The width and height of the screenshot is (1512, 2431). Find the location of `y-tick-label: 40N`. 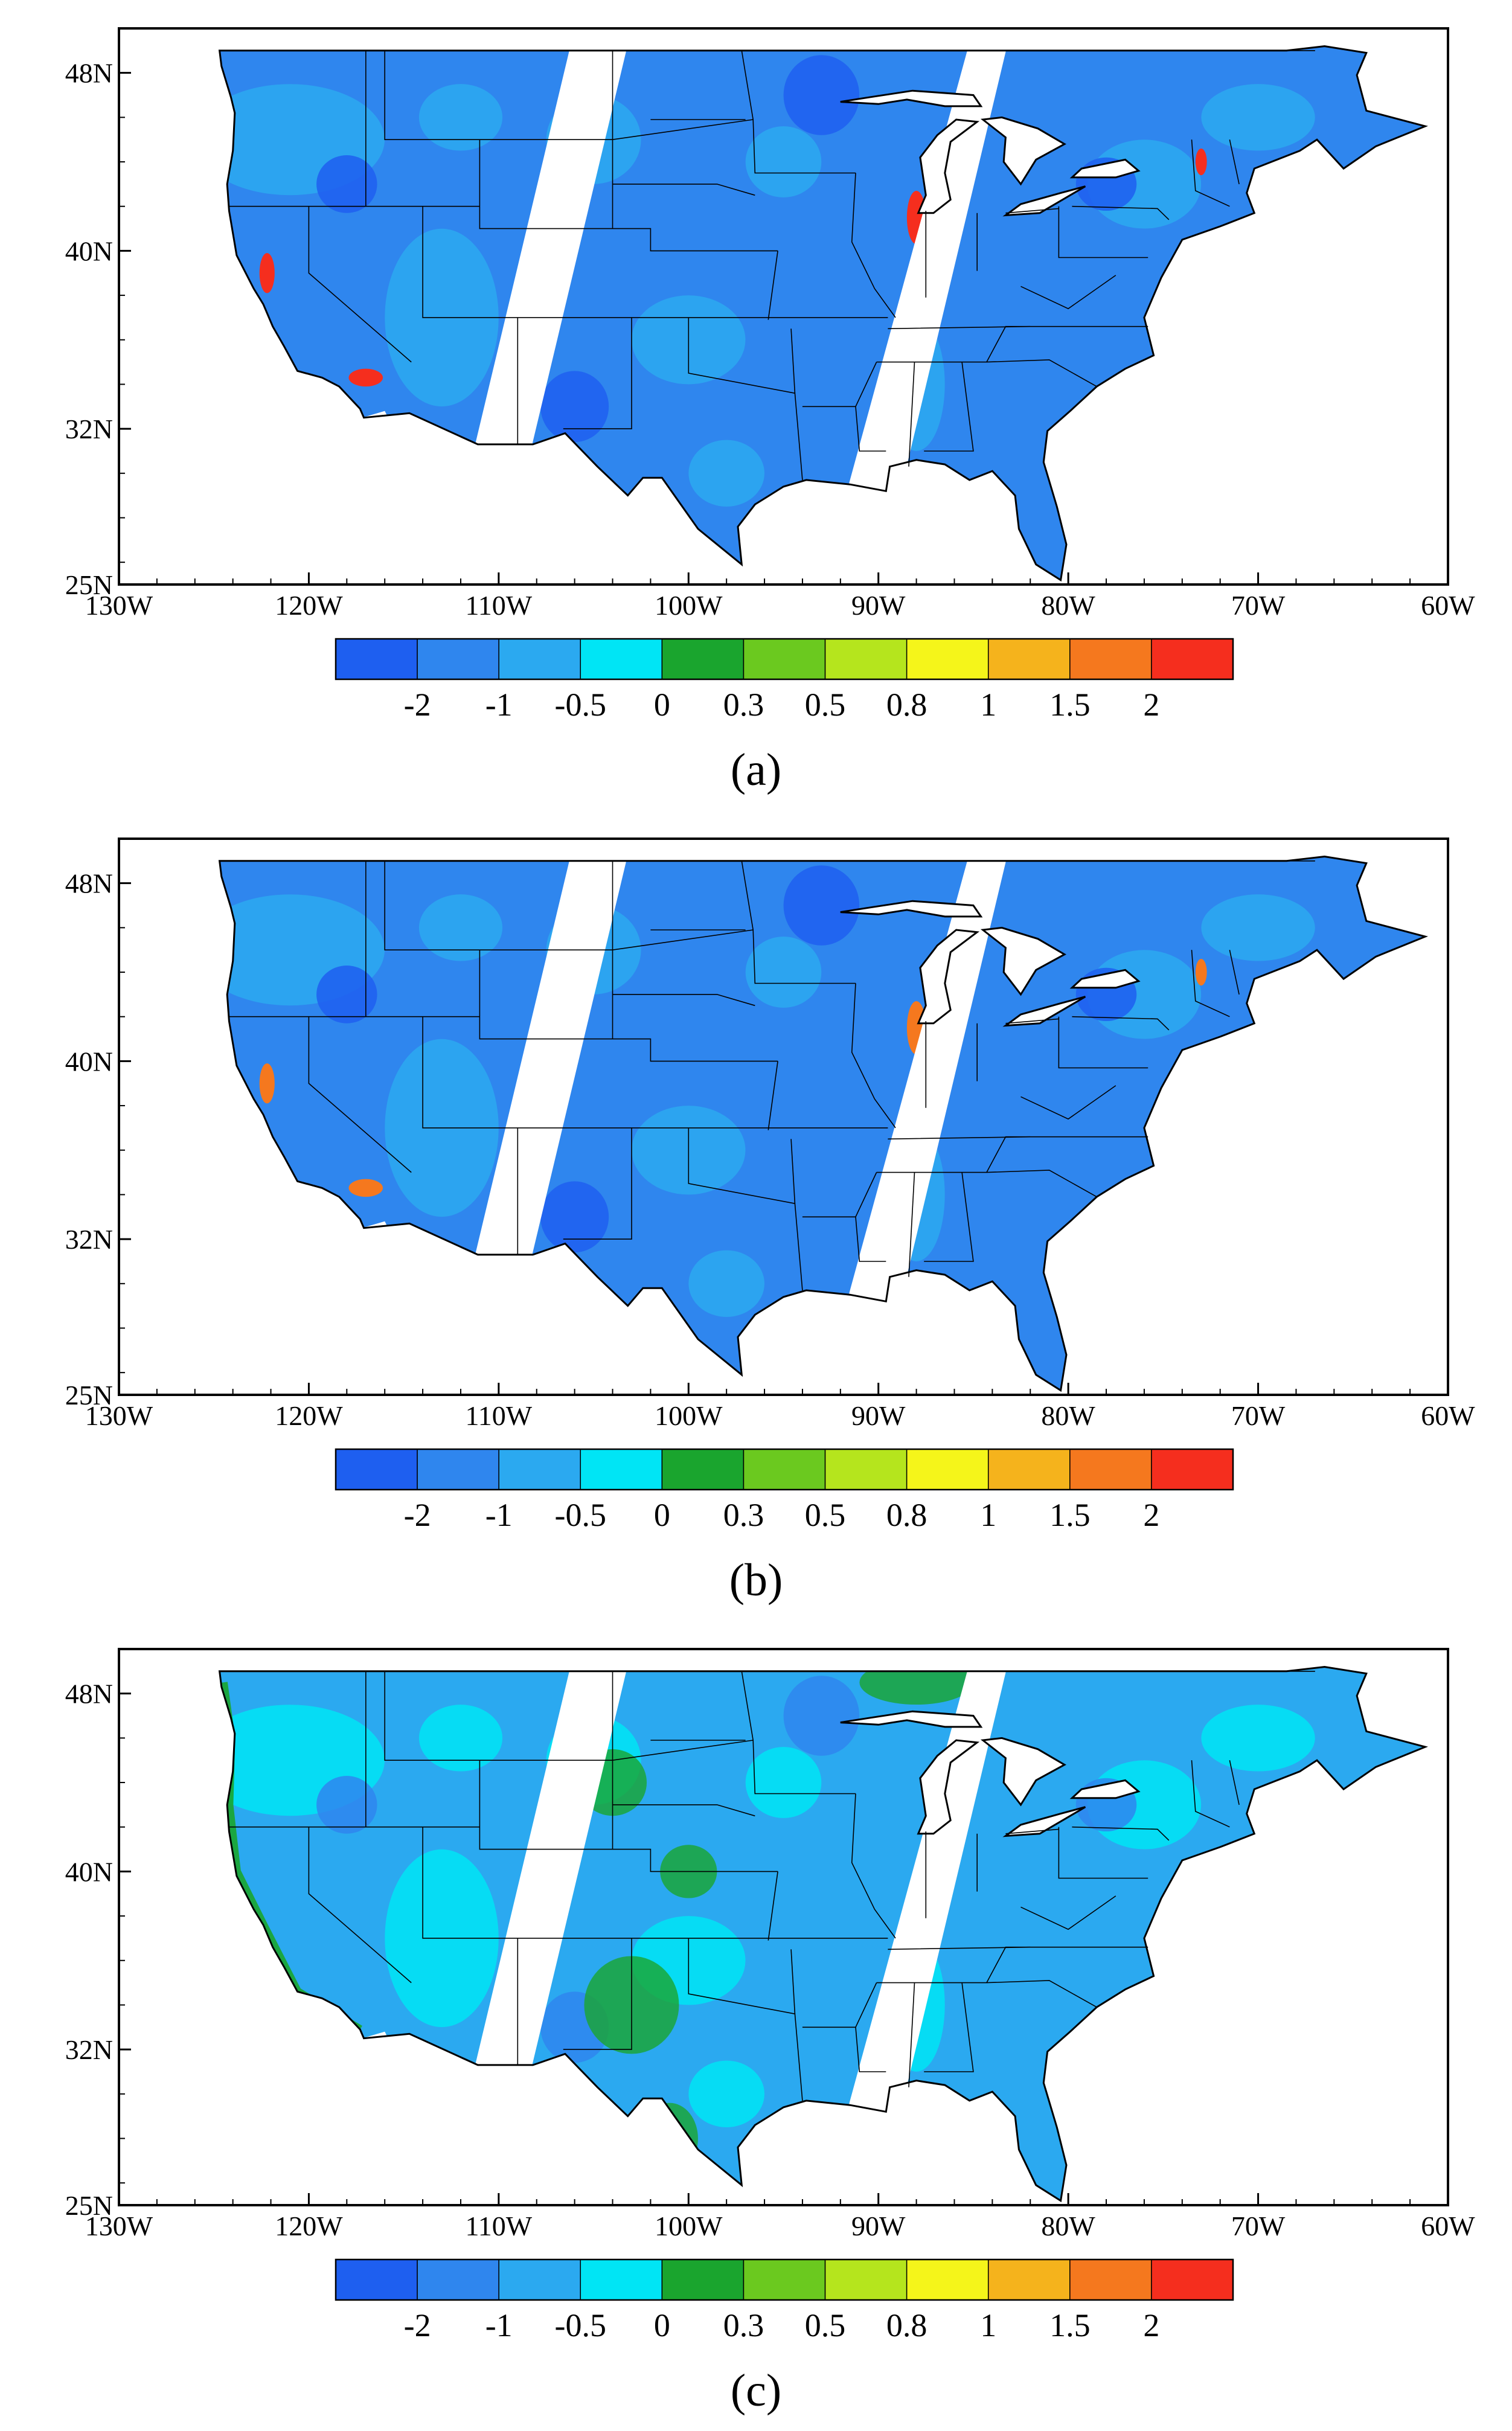

y-tick-label: 40N is located at coordinates (89, 1061).